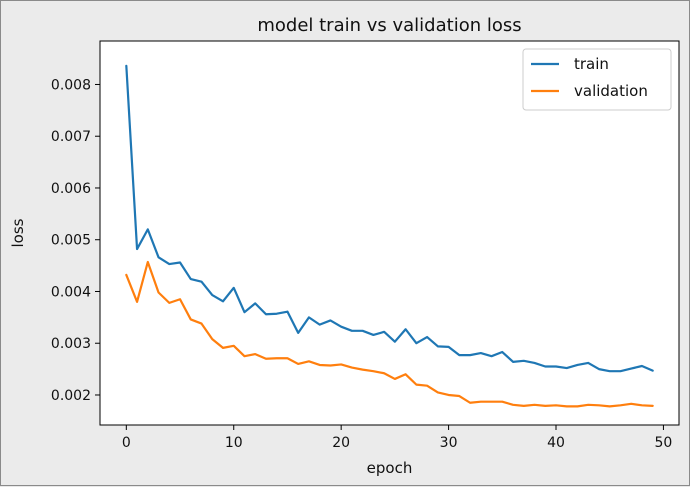  What do you see at coordinates (71, 85) in the screenshot?
I see `y-tick-label: 0.008` at bounding box center [71, 85].